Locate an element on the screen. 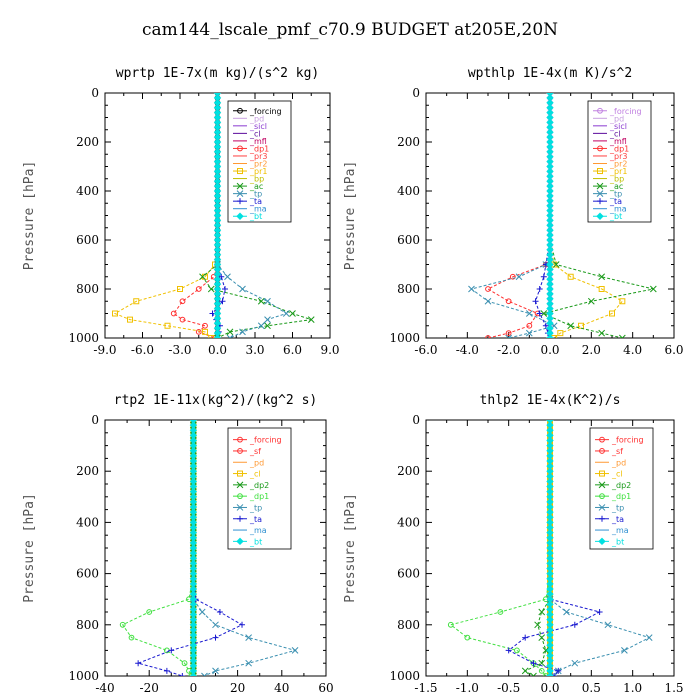 Image resolution: width=700 pixels, height=700 pixels. y-tick-label: 0 is located at coordinates (416, 420).